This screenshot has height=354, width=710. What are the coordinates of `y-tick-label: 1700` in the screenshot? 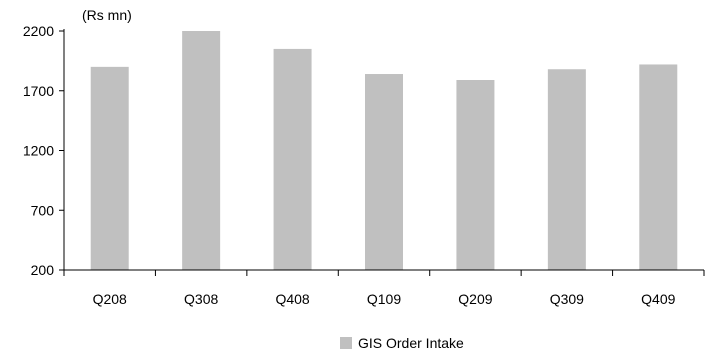 It's located at (38, 91).